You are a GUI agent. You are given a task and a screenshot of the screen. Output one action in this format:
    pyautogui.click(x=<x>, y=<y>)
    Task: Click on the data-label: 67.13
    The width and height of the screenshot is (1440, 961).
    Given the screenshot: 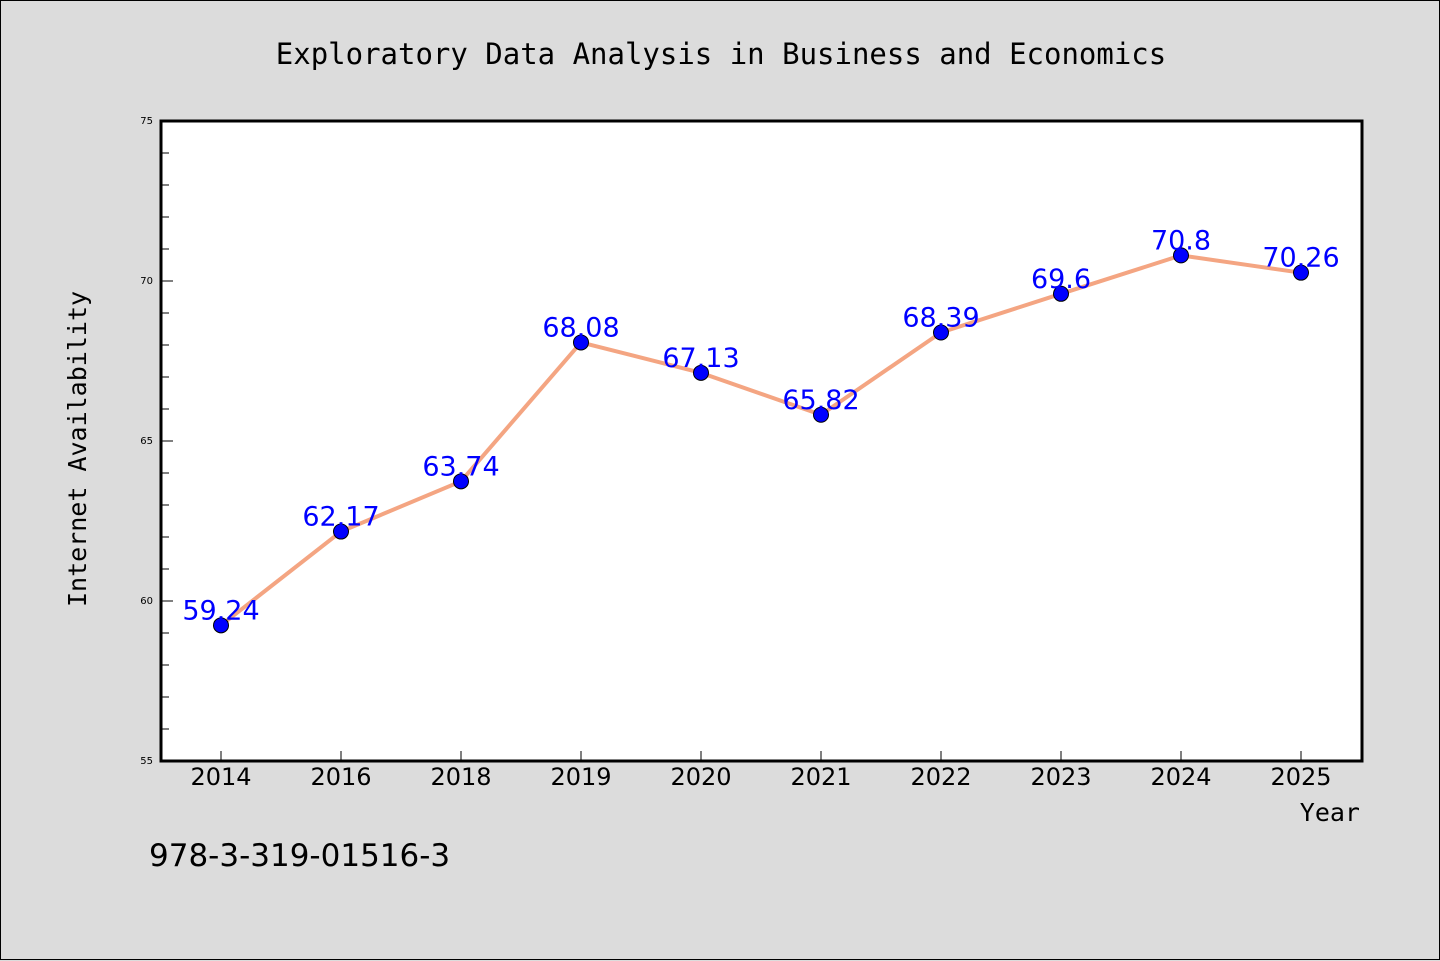 What is the action you would take?
    pyautogui.click(x=700, y=358)
    